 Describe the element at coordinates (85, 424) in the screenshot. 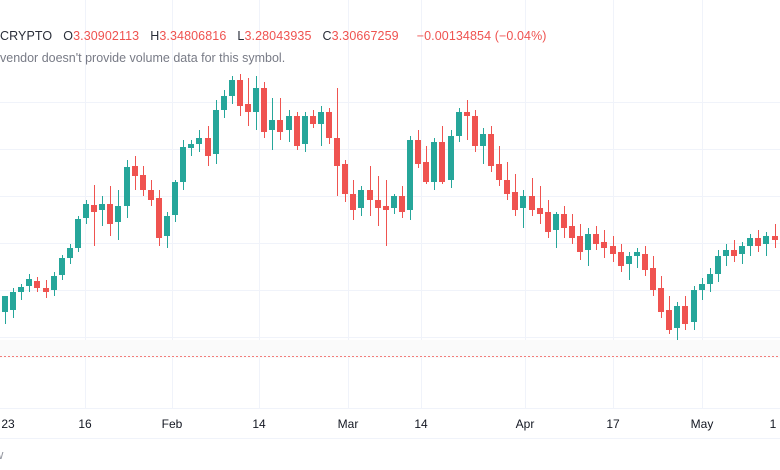

I see `time-axis-label: 16` at that location.